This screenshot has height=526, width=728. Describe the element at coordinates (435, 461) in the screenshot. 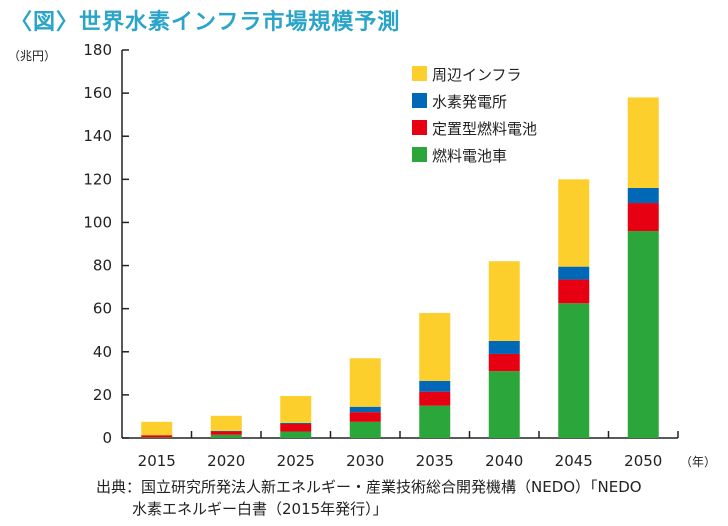

I see `x-tick-label: 2035` at that location.